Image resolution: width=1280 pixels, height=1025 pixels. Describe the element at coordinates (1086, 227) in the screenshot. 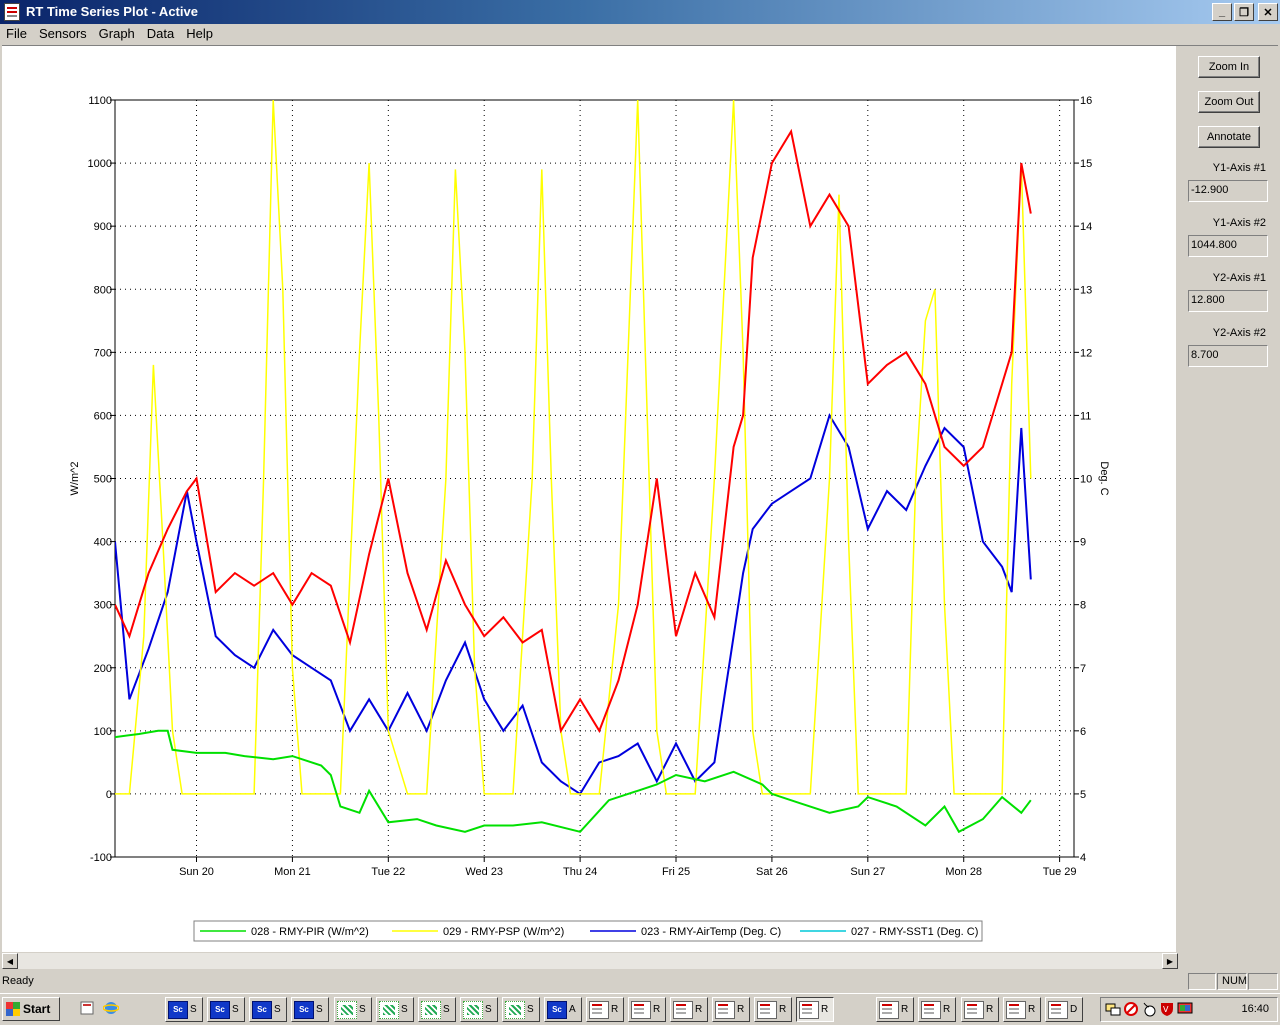

I see `y2-tick-label: 14` at that location.